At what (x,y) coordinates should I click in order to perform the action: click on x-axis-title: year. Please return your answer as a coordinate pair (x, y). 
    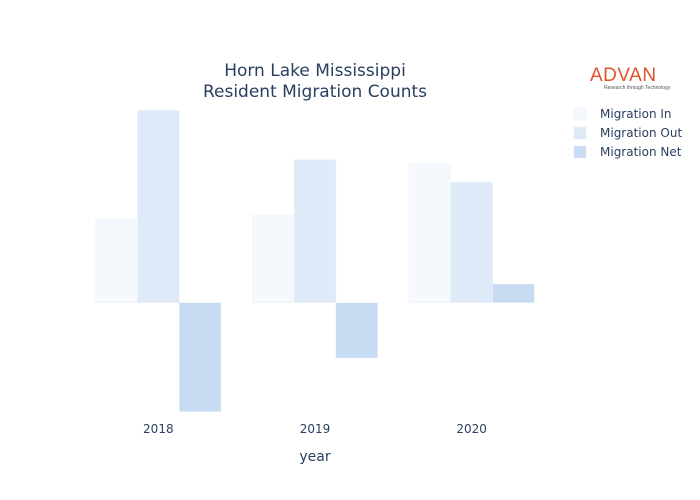
    Looking at the image, I should click on (314, 457).